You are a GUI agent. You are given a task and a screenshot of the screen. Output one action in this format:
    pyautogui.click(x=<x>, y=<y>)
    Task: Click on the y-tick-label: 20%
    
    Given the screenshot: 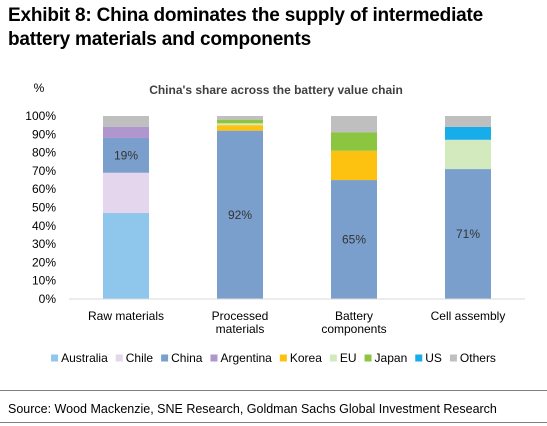 What is the action you would take?
    pyautogui.click(x=44, y=262)
    